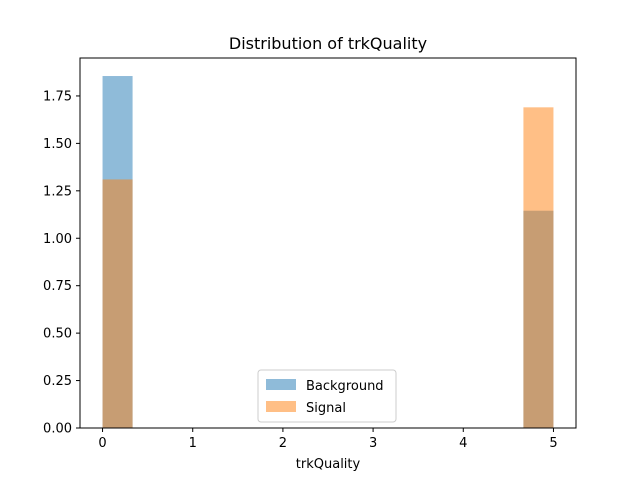 The image size is (640, 480). I want to click on x-tick-label: 3, so click(373, 443).